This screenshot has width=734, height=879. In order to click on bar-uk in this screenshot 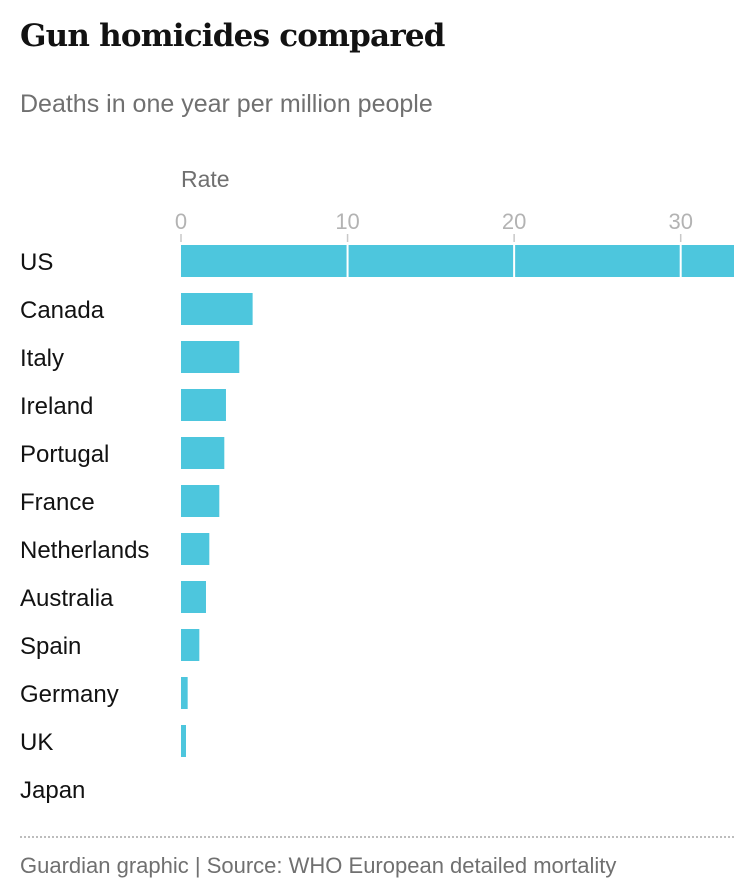, I will do `click(183, 741)`.